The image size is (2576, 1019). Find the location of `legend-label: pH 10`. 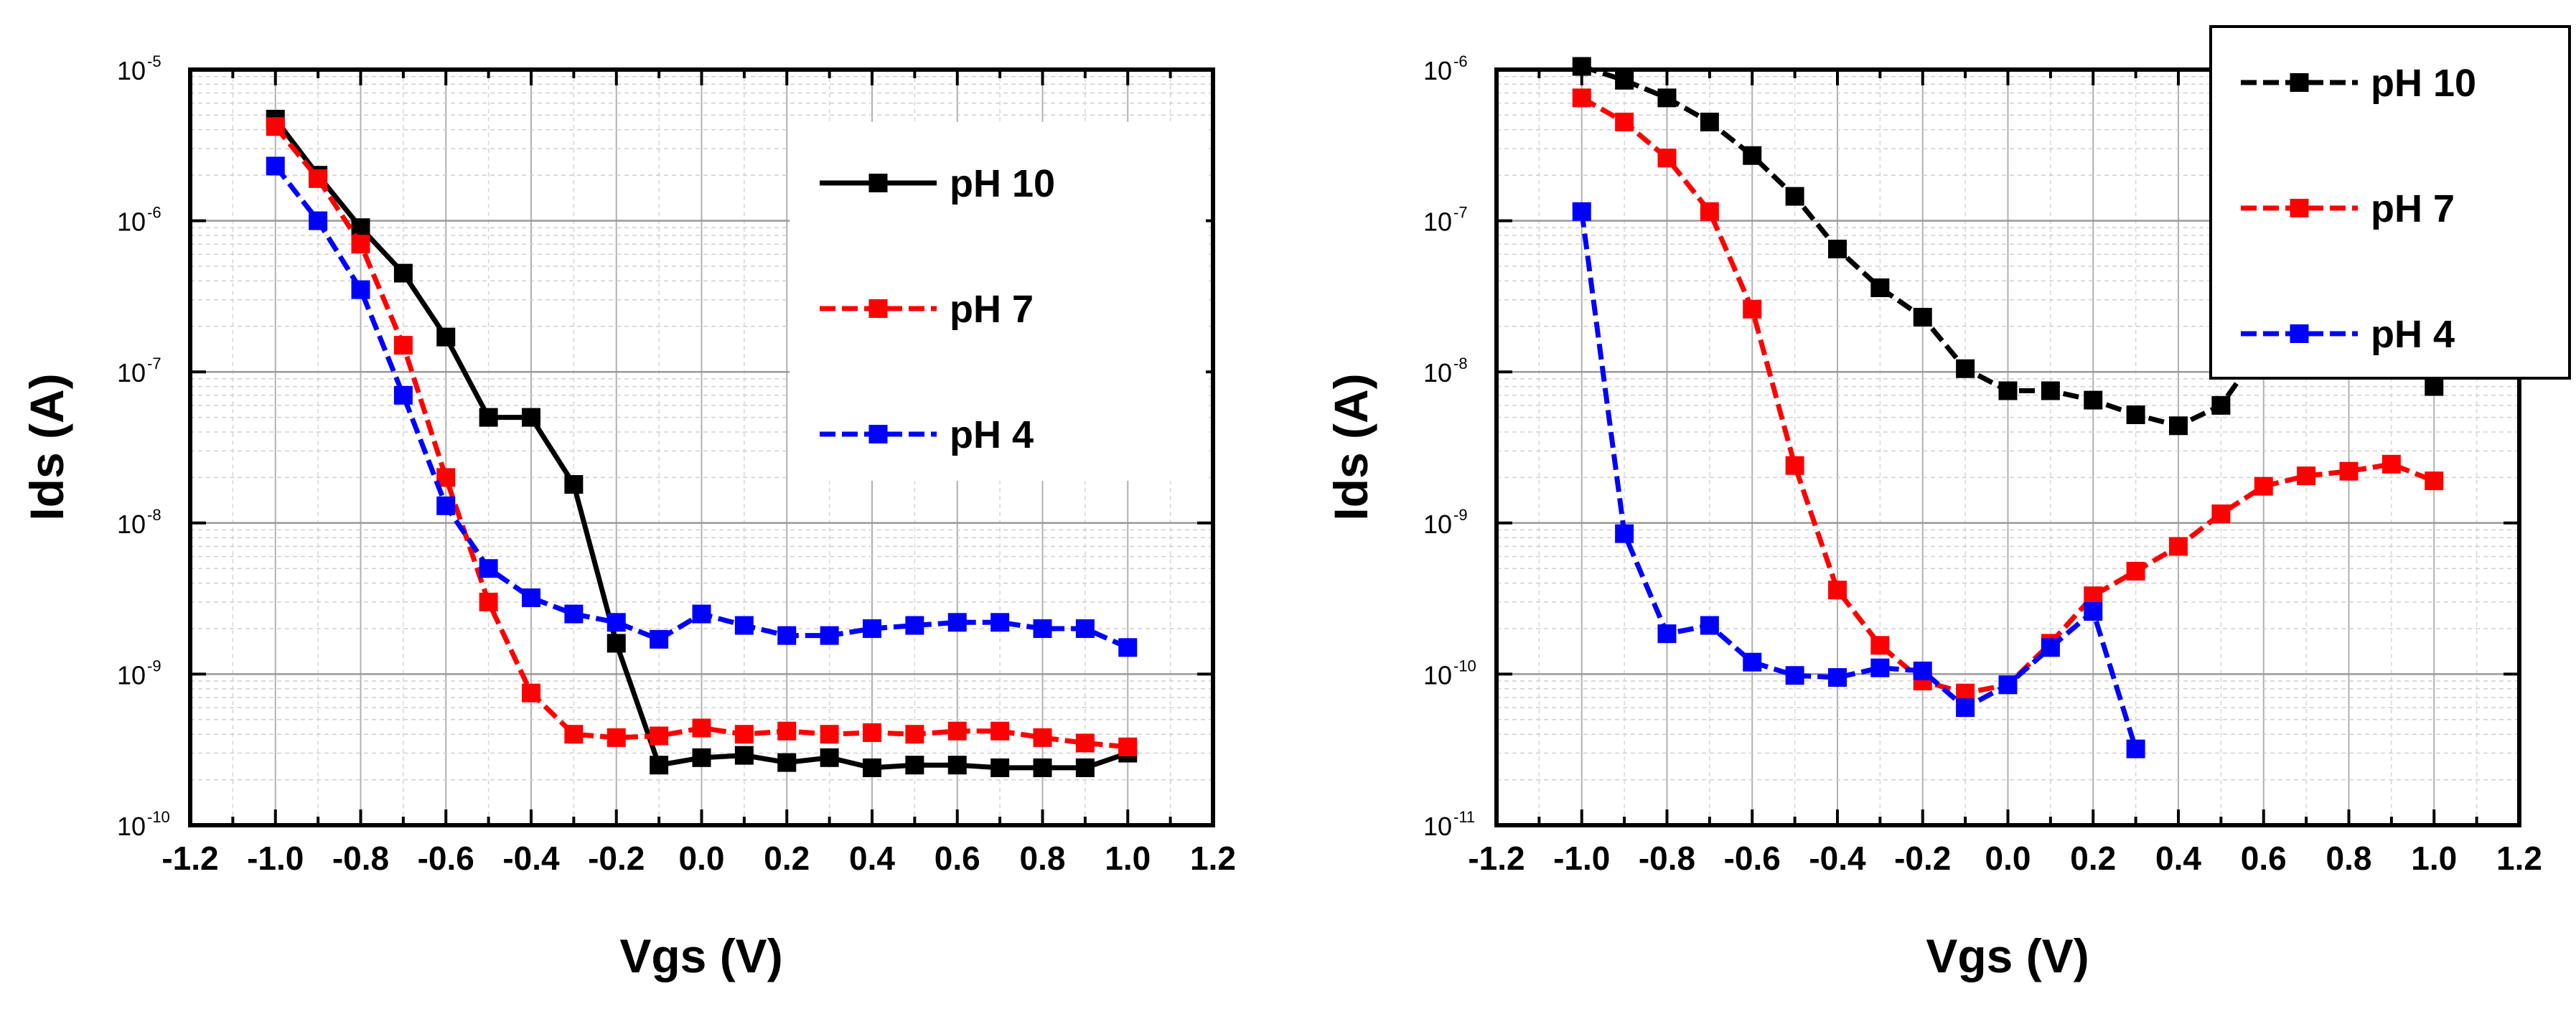

legend-label: pH 10 is located at coordinates (2424, 83).